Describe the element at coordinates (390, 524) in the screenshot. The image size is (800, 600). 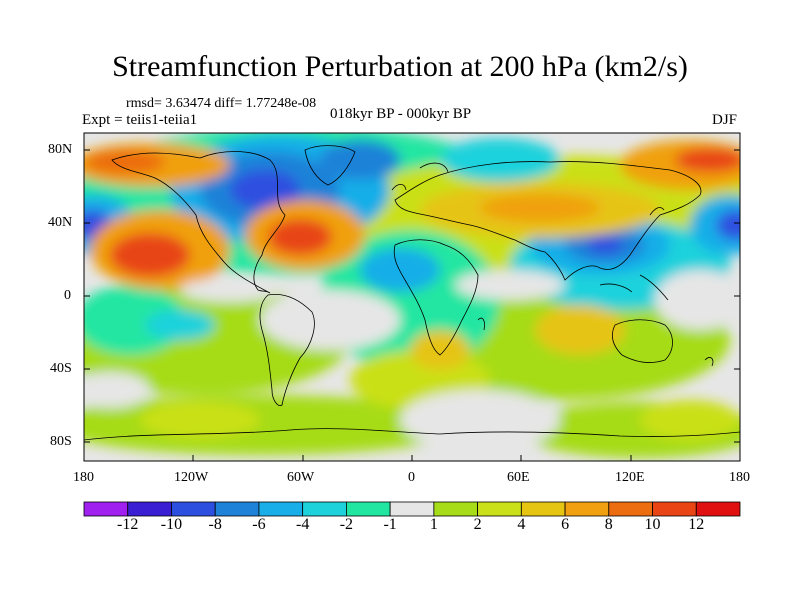
I see `colorbar-label: -1` at that location.